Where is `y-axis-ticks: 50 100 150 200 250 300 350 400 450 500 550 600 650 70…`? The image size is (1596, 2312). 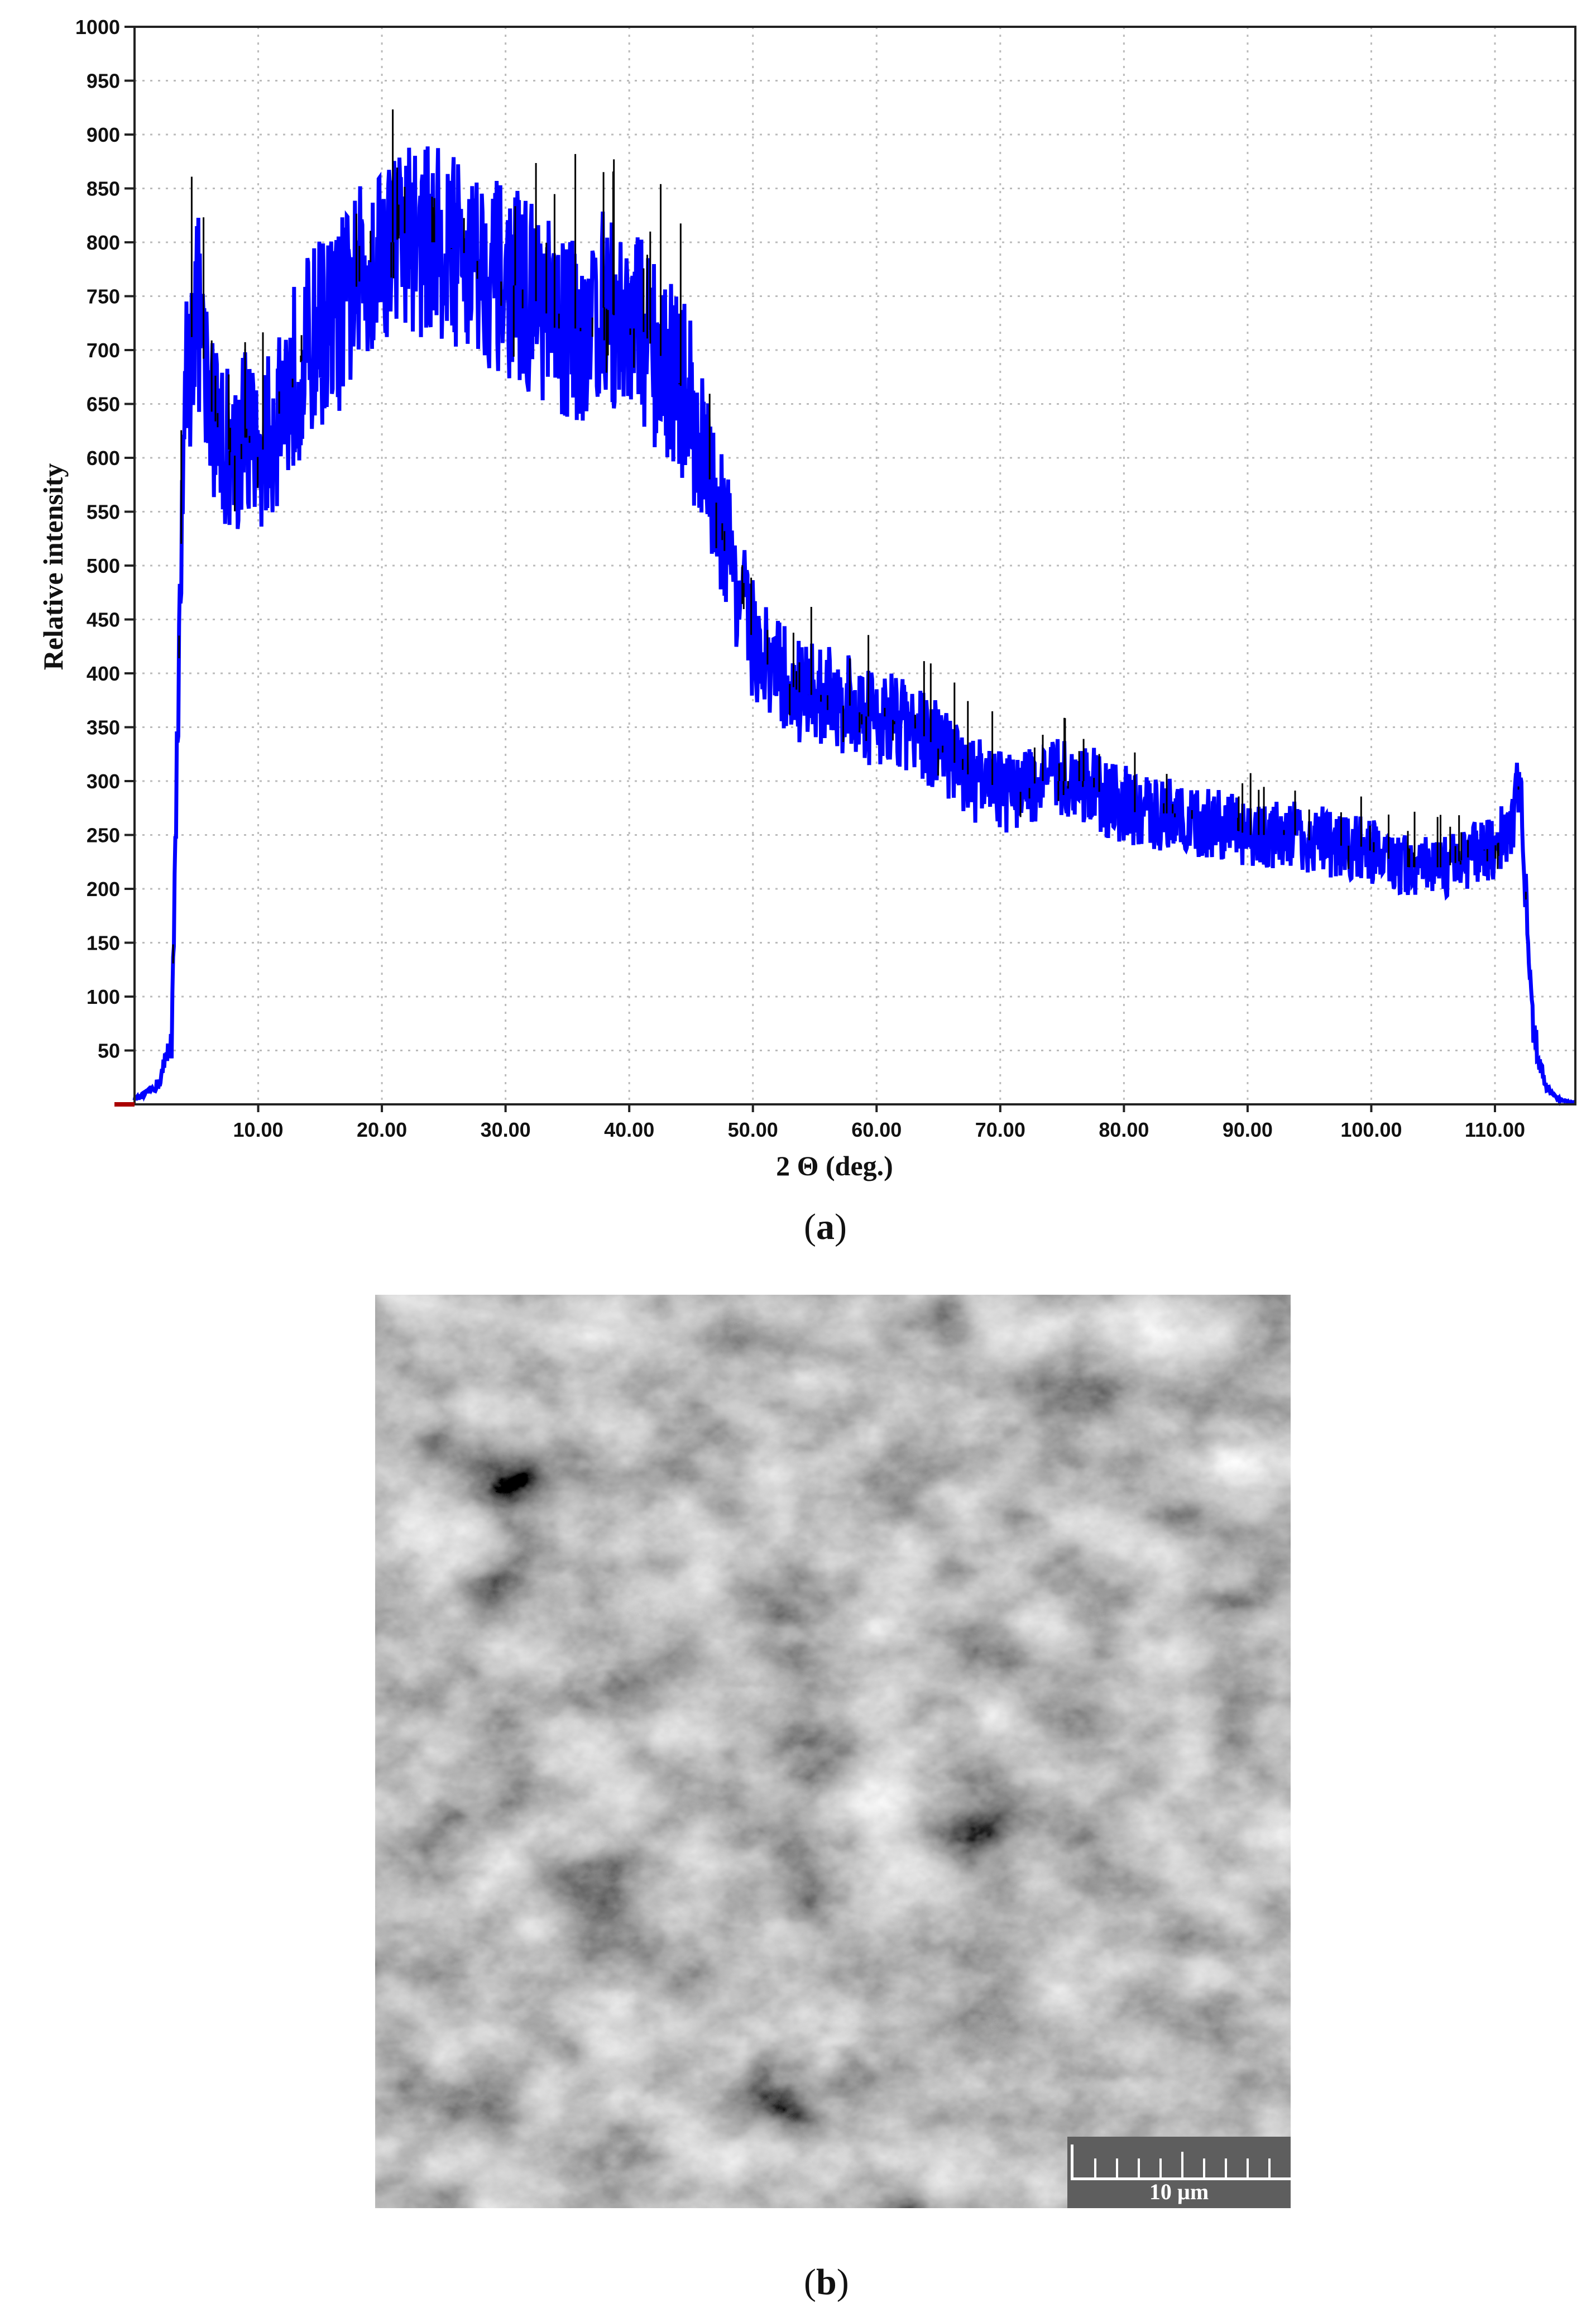
y-axis-ticks: 50 100 150 200 250 300 350 400 450 500 550 600 650 70… is located at coordinates (105, 539).